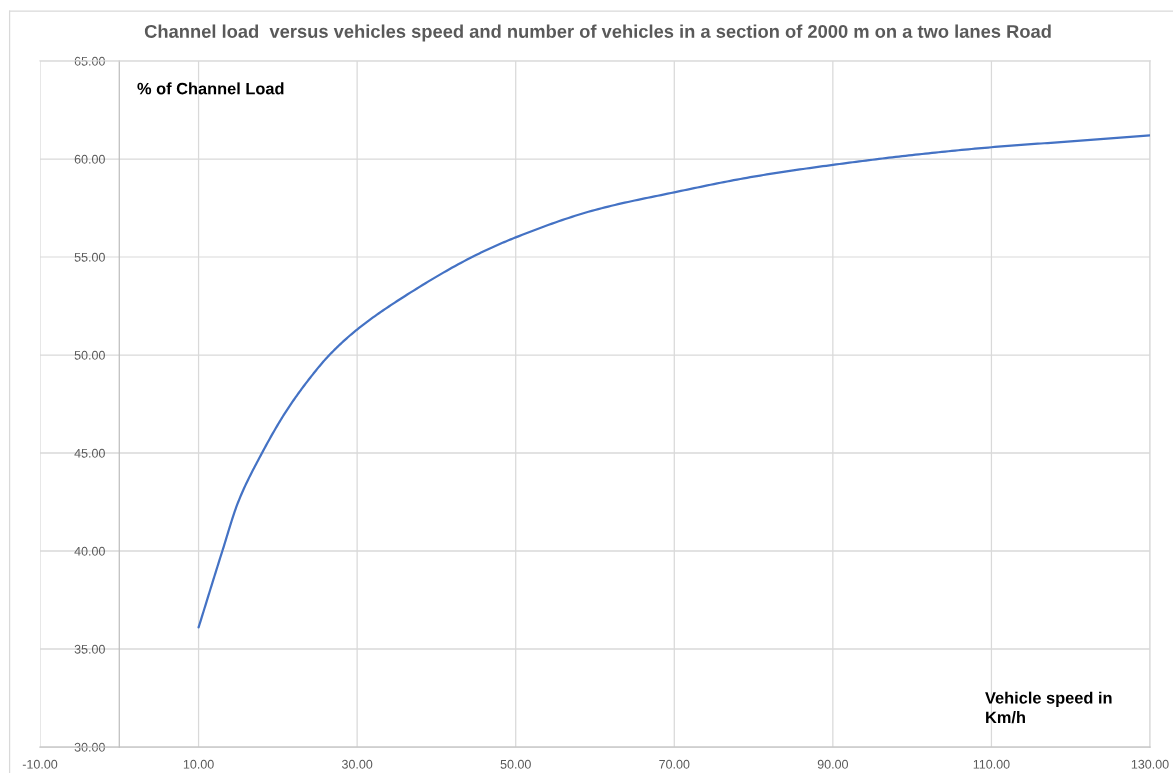 This screenshot has height=773, width=1173. What do you see at coordinates (674, 764) in the screenshot?
I see `x-tick-label: 70.00` at bounding box center [674, 764].